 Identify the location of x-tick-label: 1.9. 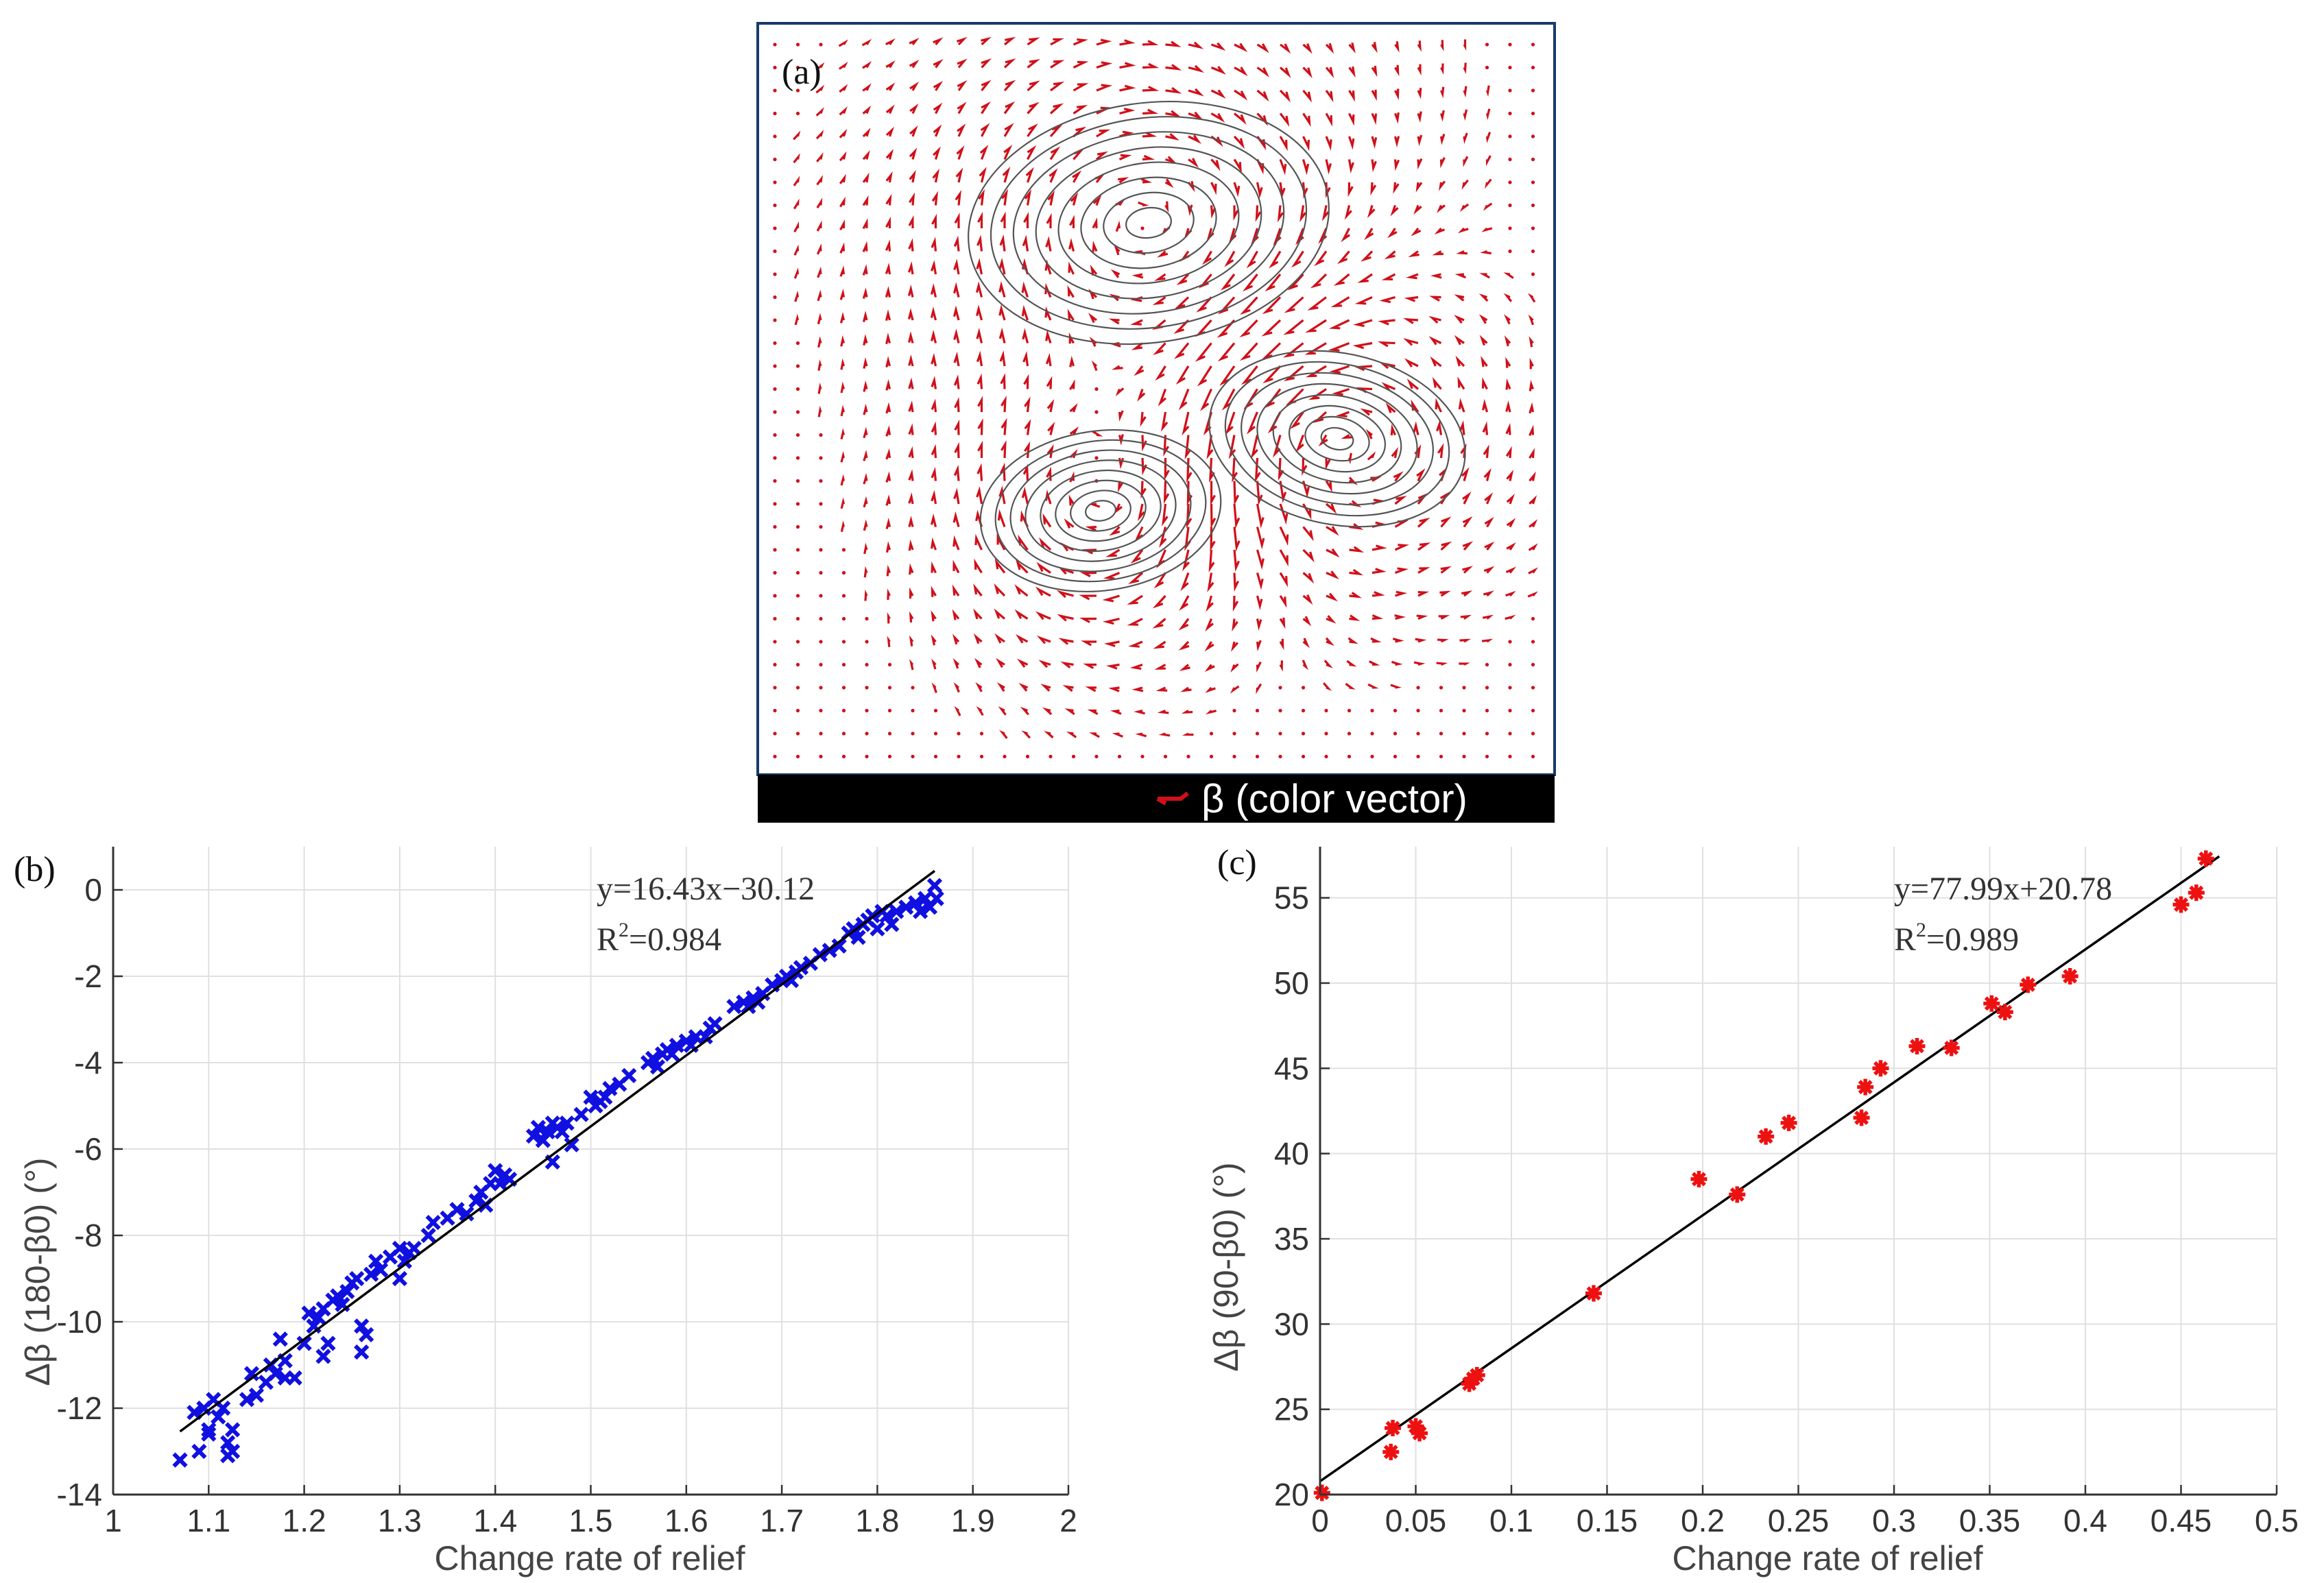
(973, 1520).